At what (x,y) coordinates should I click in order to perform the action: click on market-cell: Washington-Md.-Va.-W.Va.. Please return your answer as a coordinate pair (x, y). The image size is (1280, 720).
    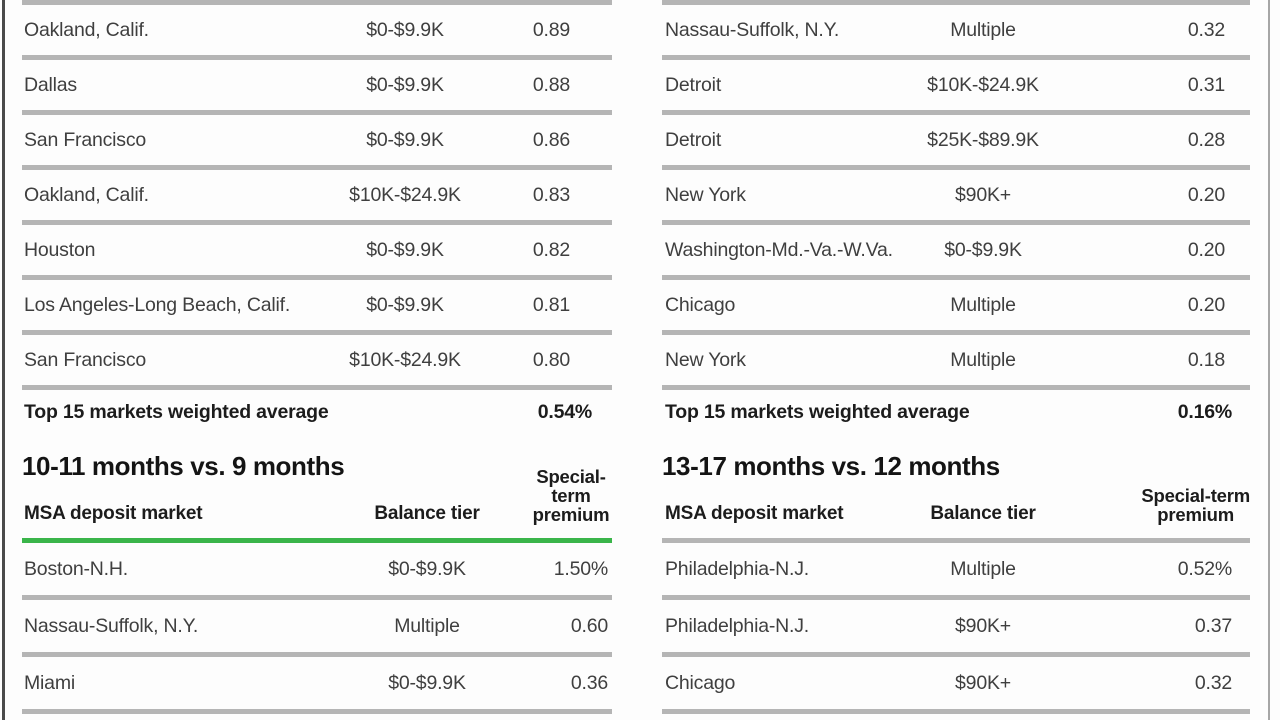
    Looking at the image, I should click on (779, 249).